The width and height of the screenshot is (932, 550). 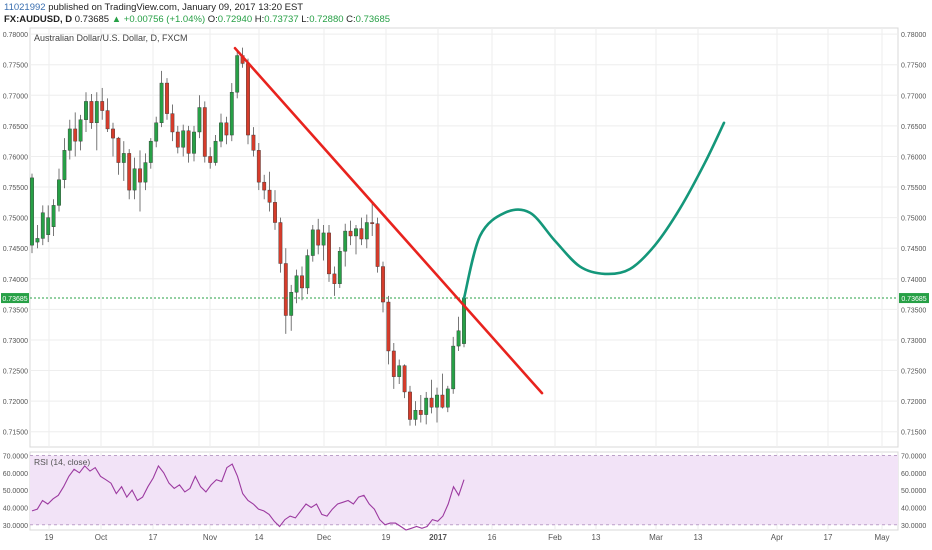 I want to click on y-tick-label-right: 0.74500, so click(x=913, y=249).